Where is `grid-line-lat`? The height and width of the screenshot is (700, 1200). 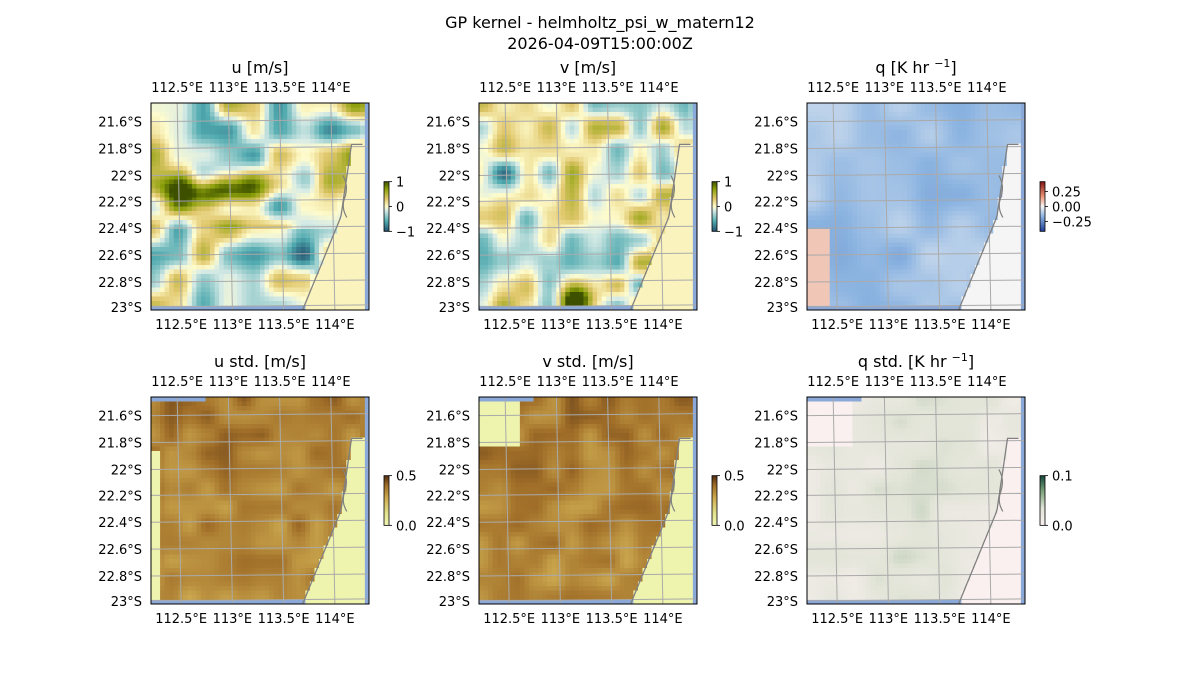
grid-line-lat is located at coordinates (588, 281).